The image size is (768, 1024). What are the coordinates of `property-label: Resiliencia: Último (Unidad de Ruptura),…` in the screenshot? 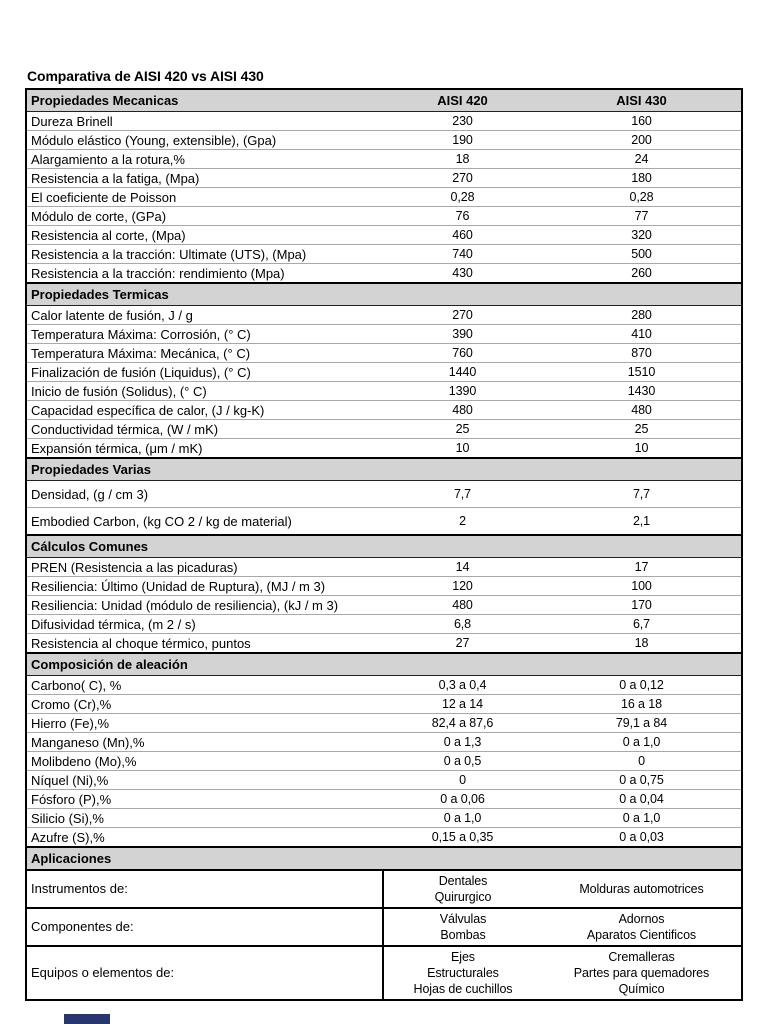 It's located at (204, 586).